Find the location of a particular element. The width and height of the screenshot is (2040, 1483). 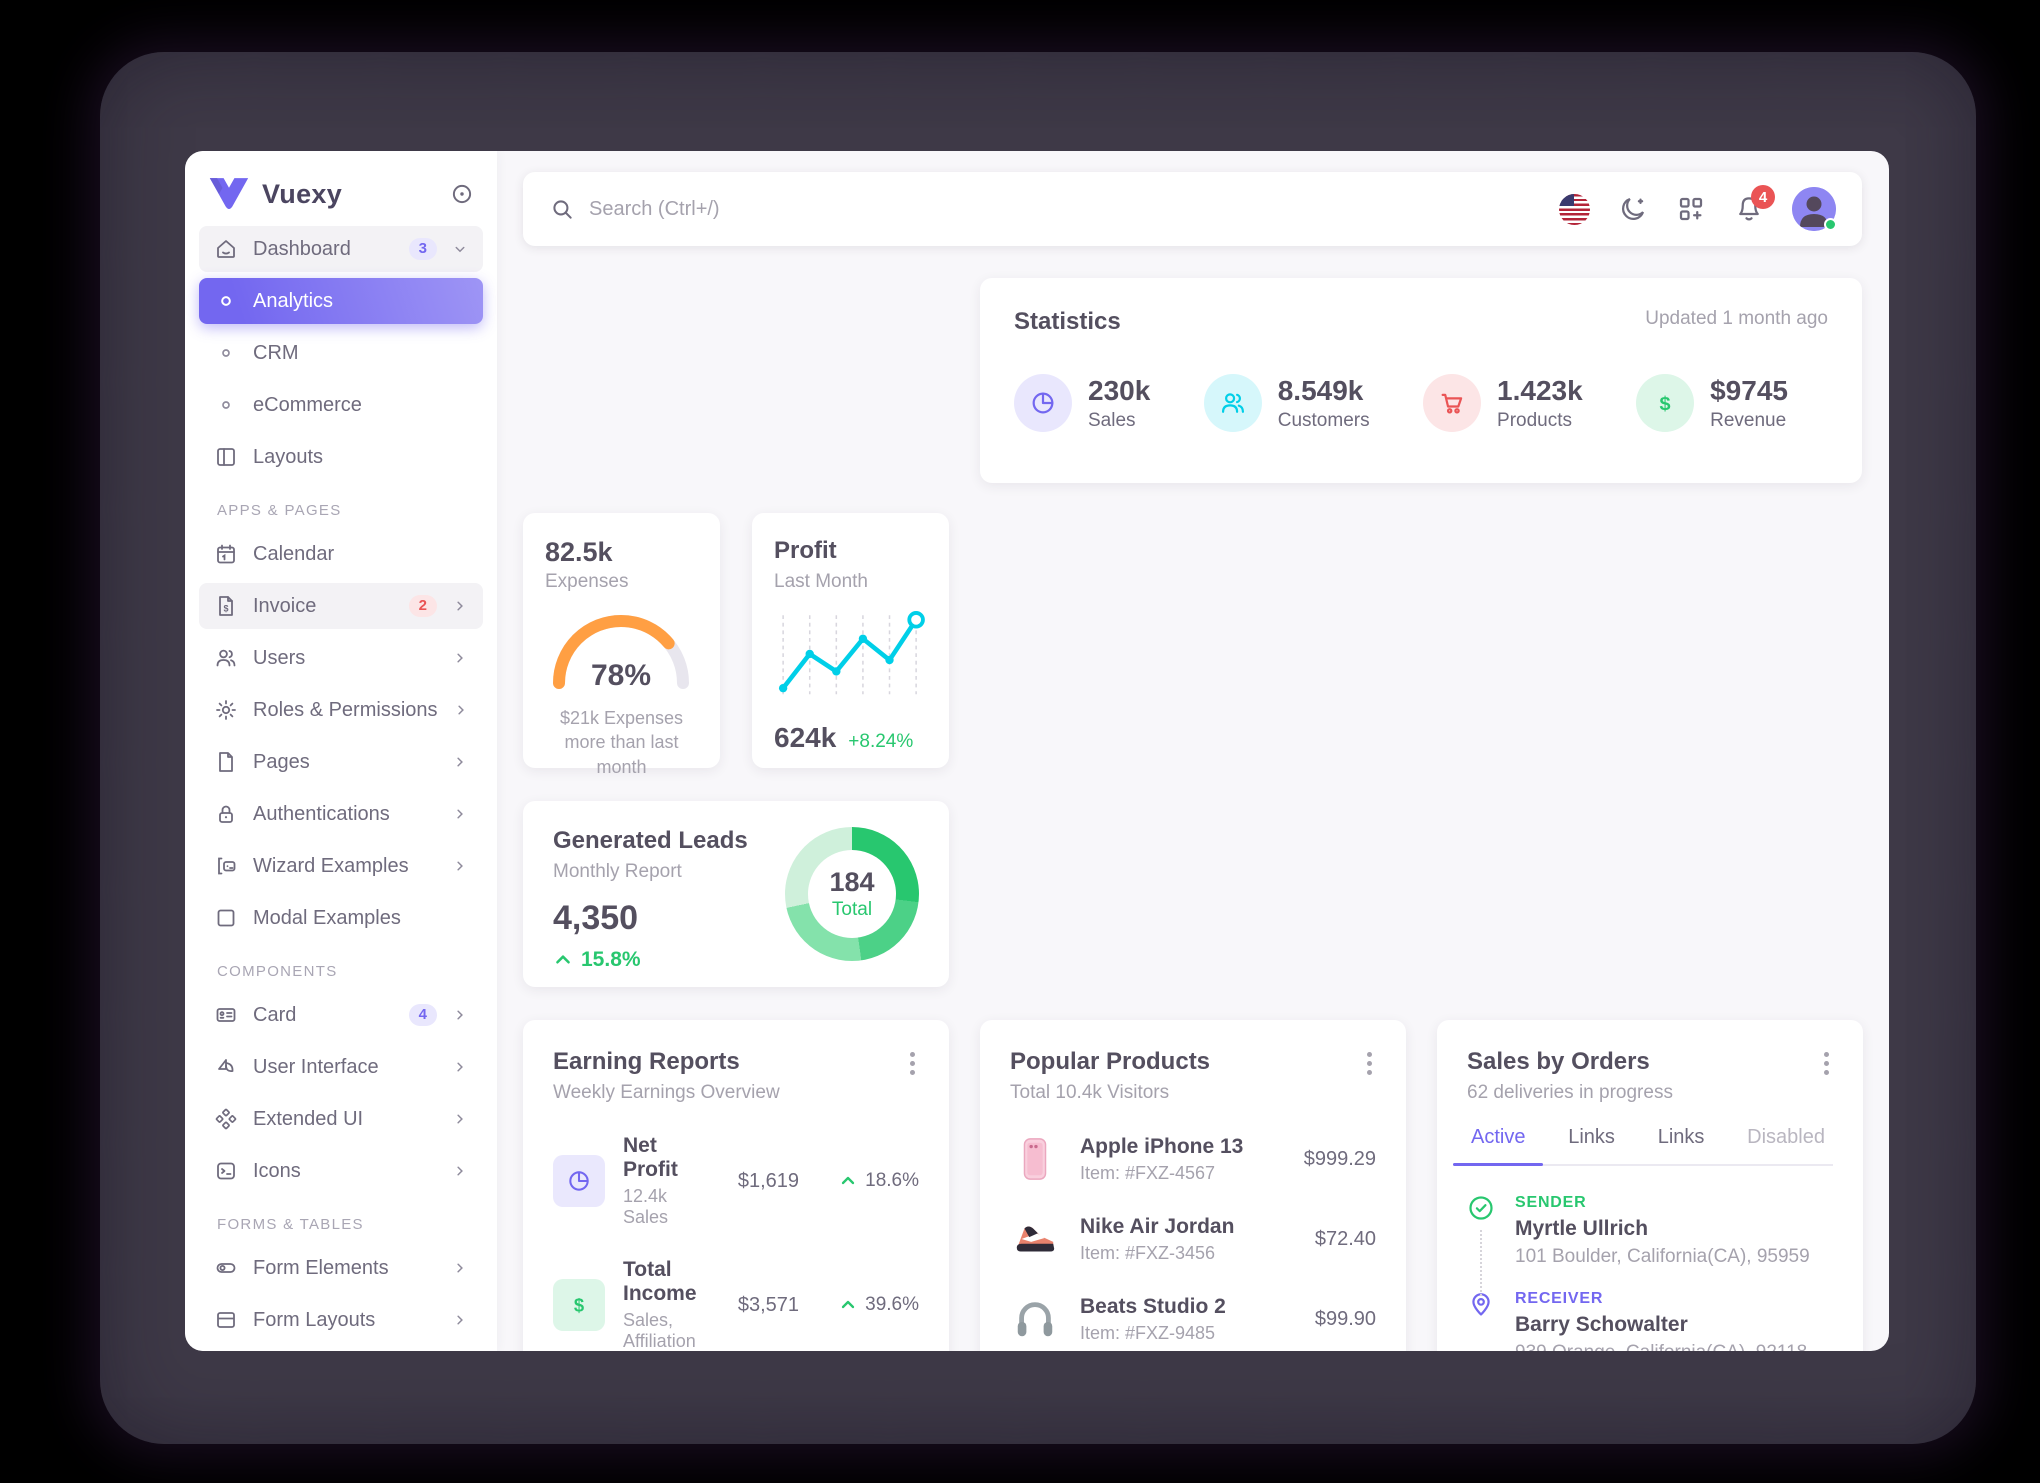

search-bar is located at coordinates (1054, 209).